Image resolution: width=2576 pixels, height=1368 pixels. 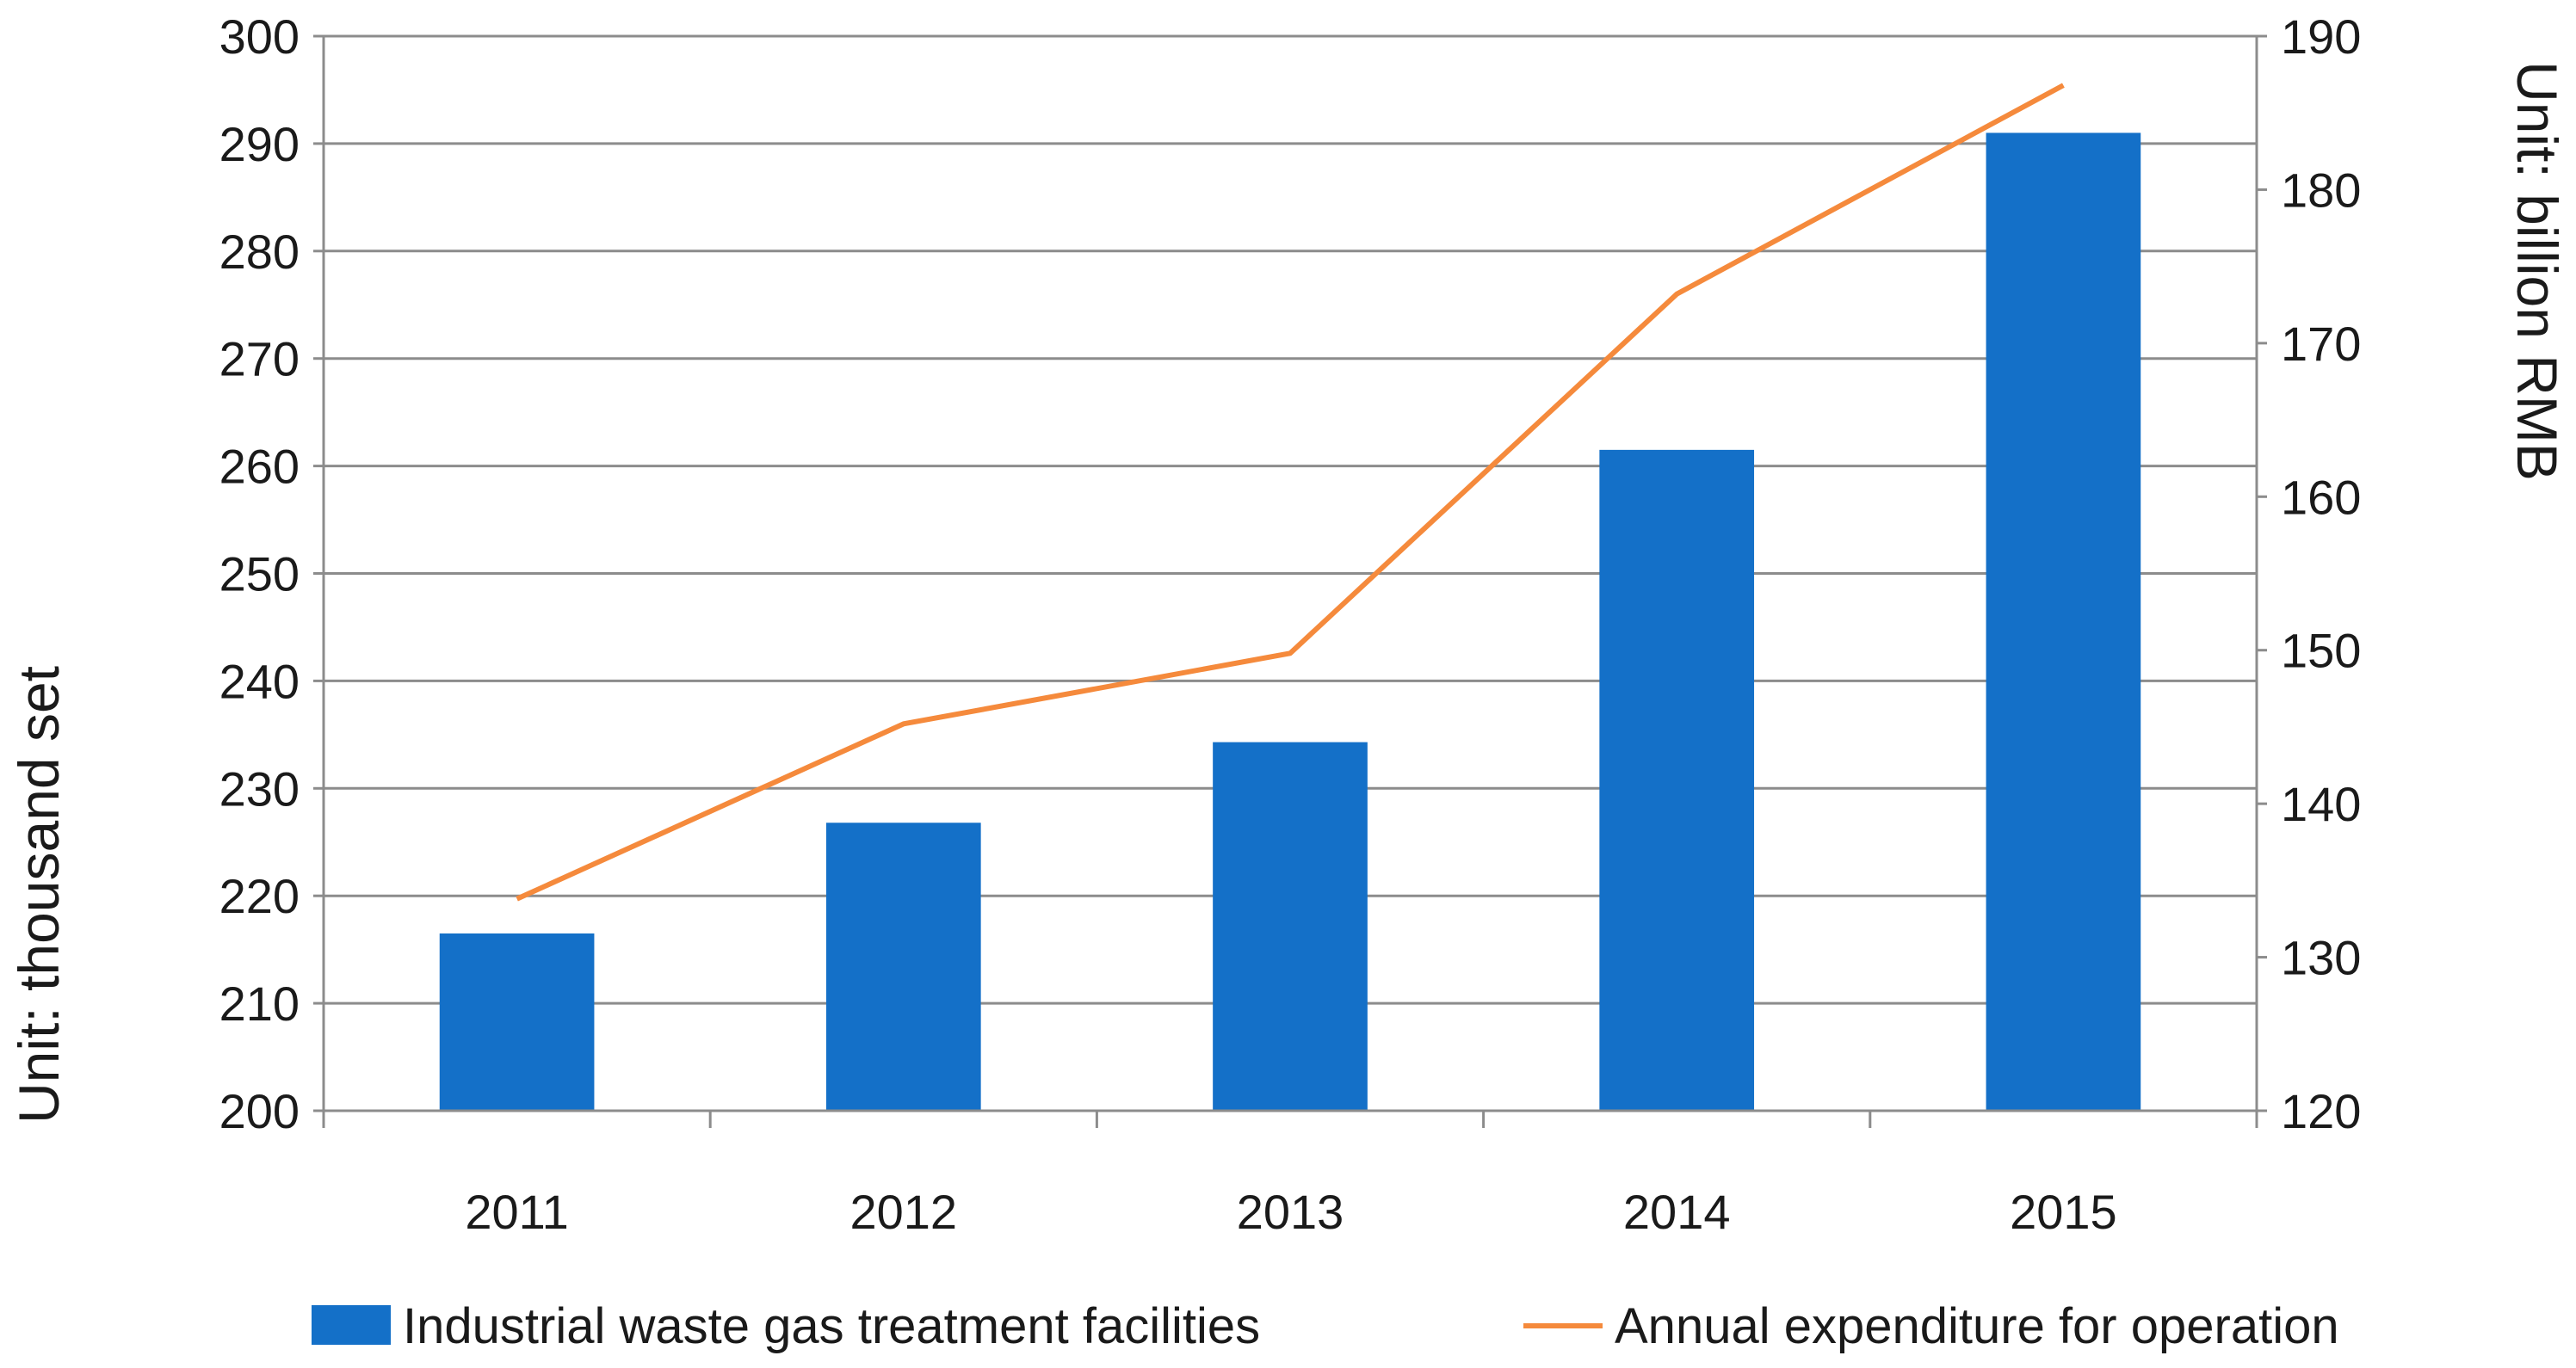 I want to click on left-axis-title: Unit: thousand set, so click(x=39, y=895).